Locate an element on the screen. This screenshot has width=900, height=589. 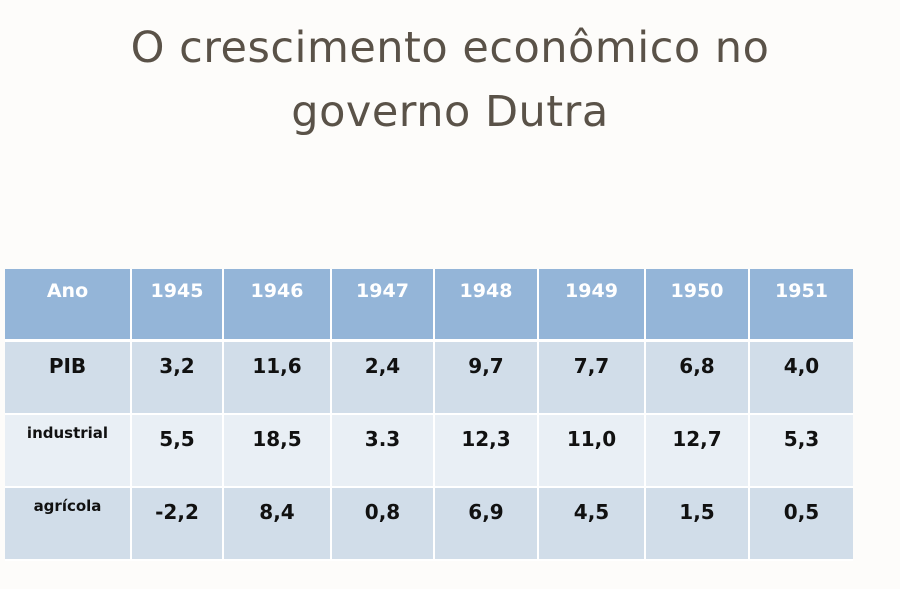
table-header-row: Ano 1945 1946 1947 1948 1949 1950 1951 is located at coordinates (429, 305).